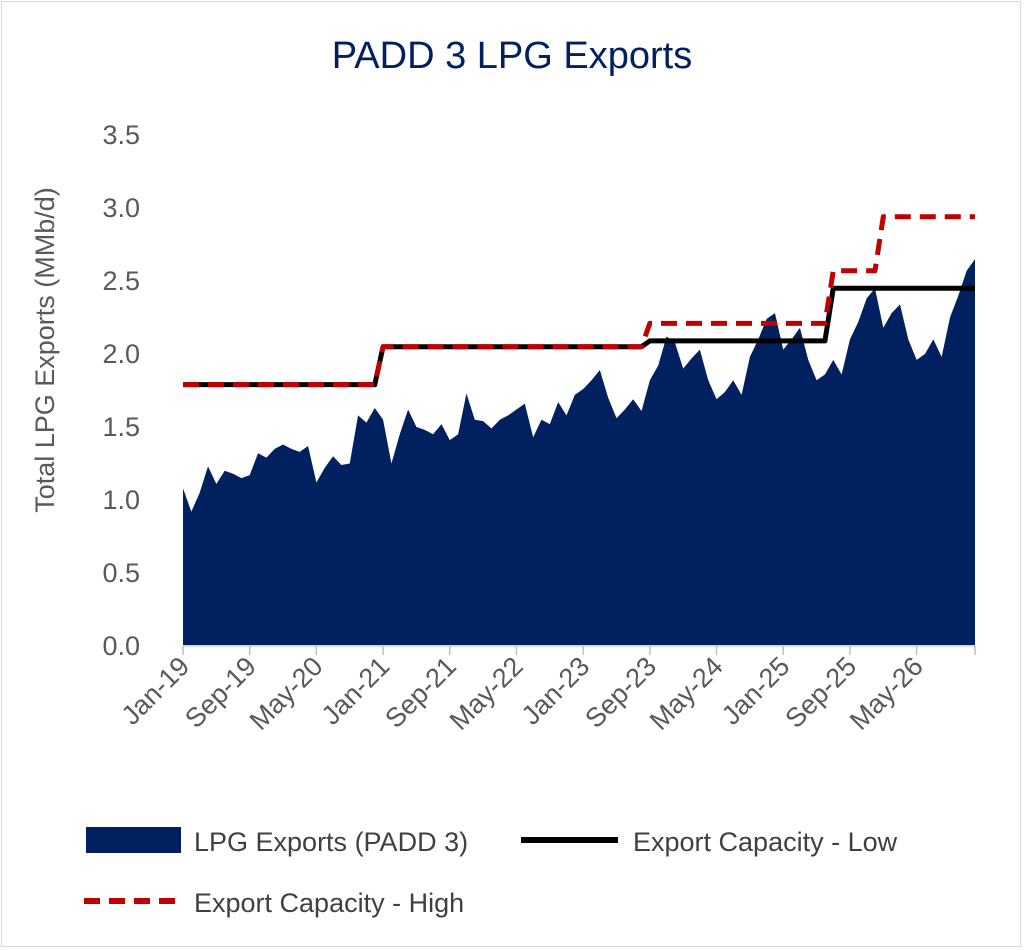 Image resolution: width=1024 pixels, height=950 pixels. I want to click on x-tick-label: May-22, so click(486, 693).